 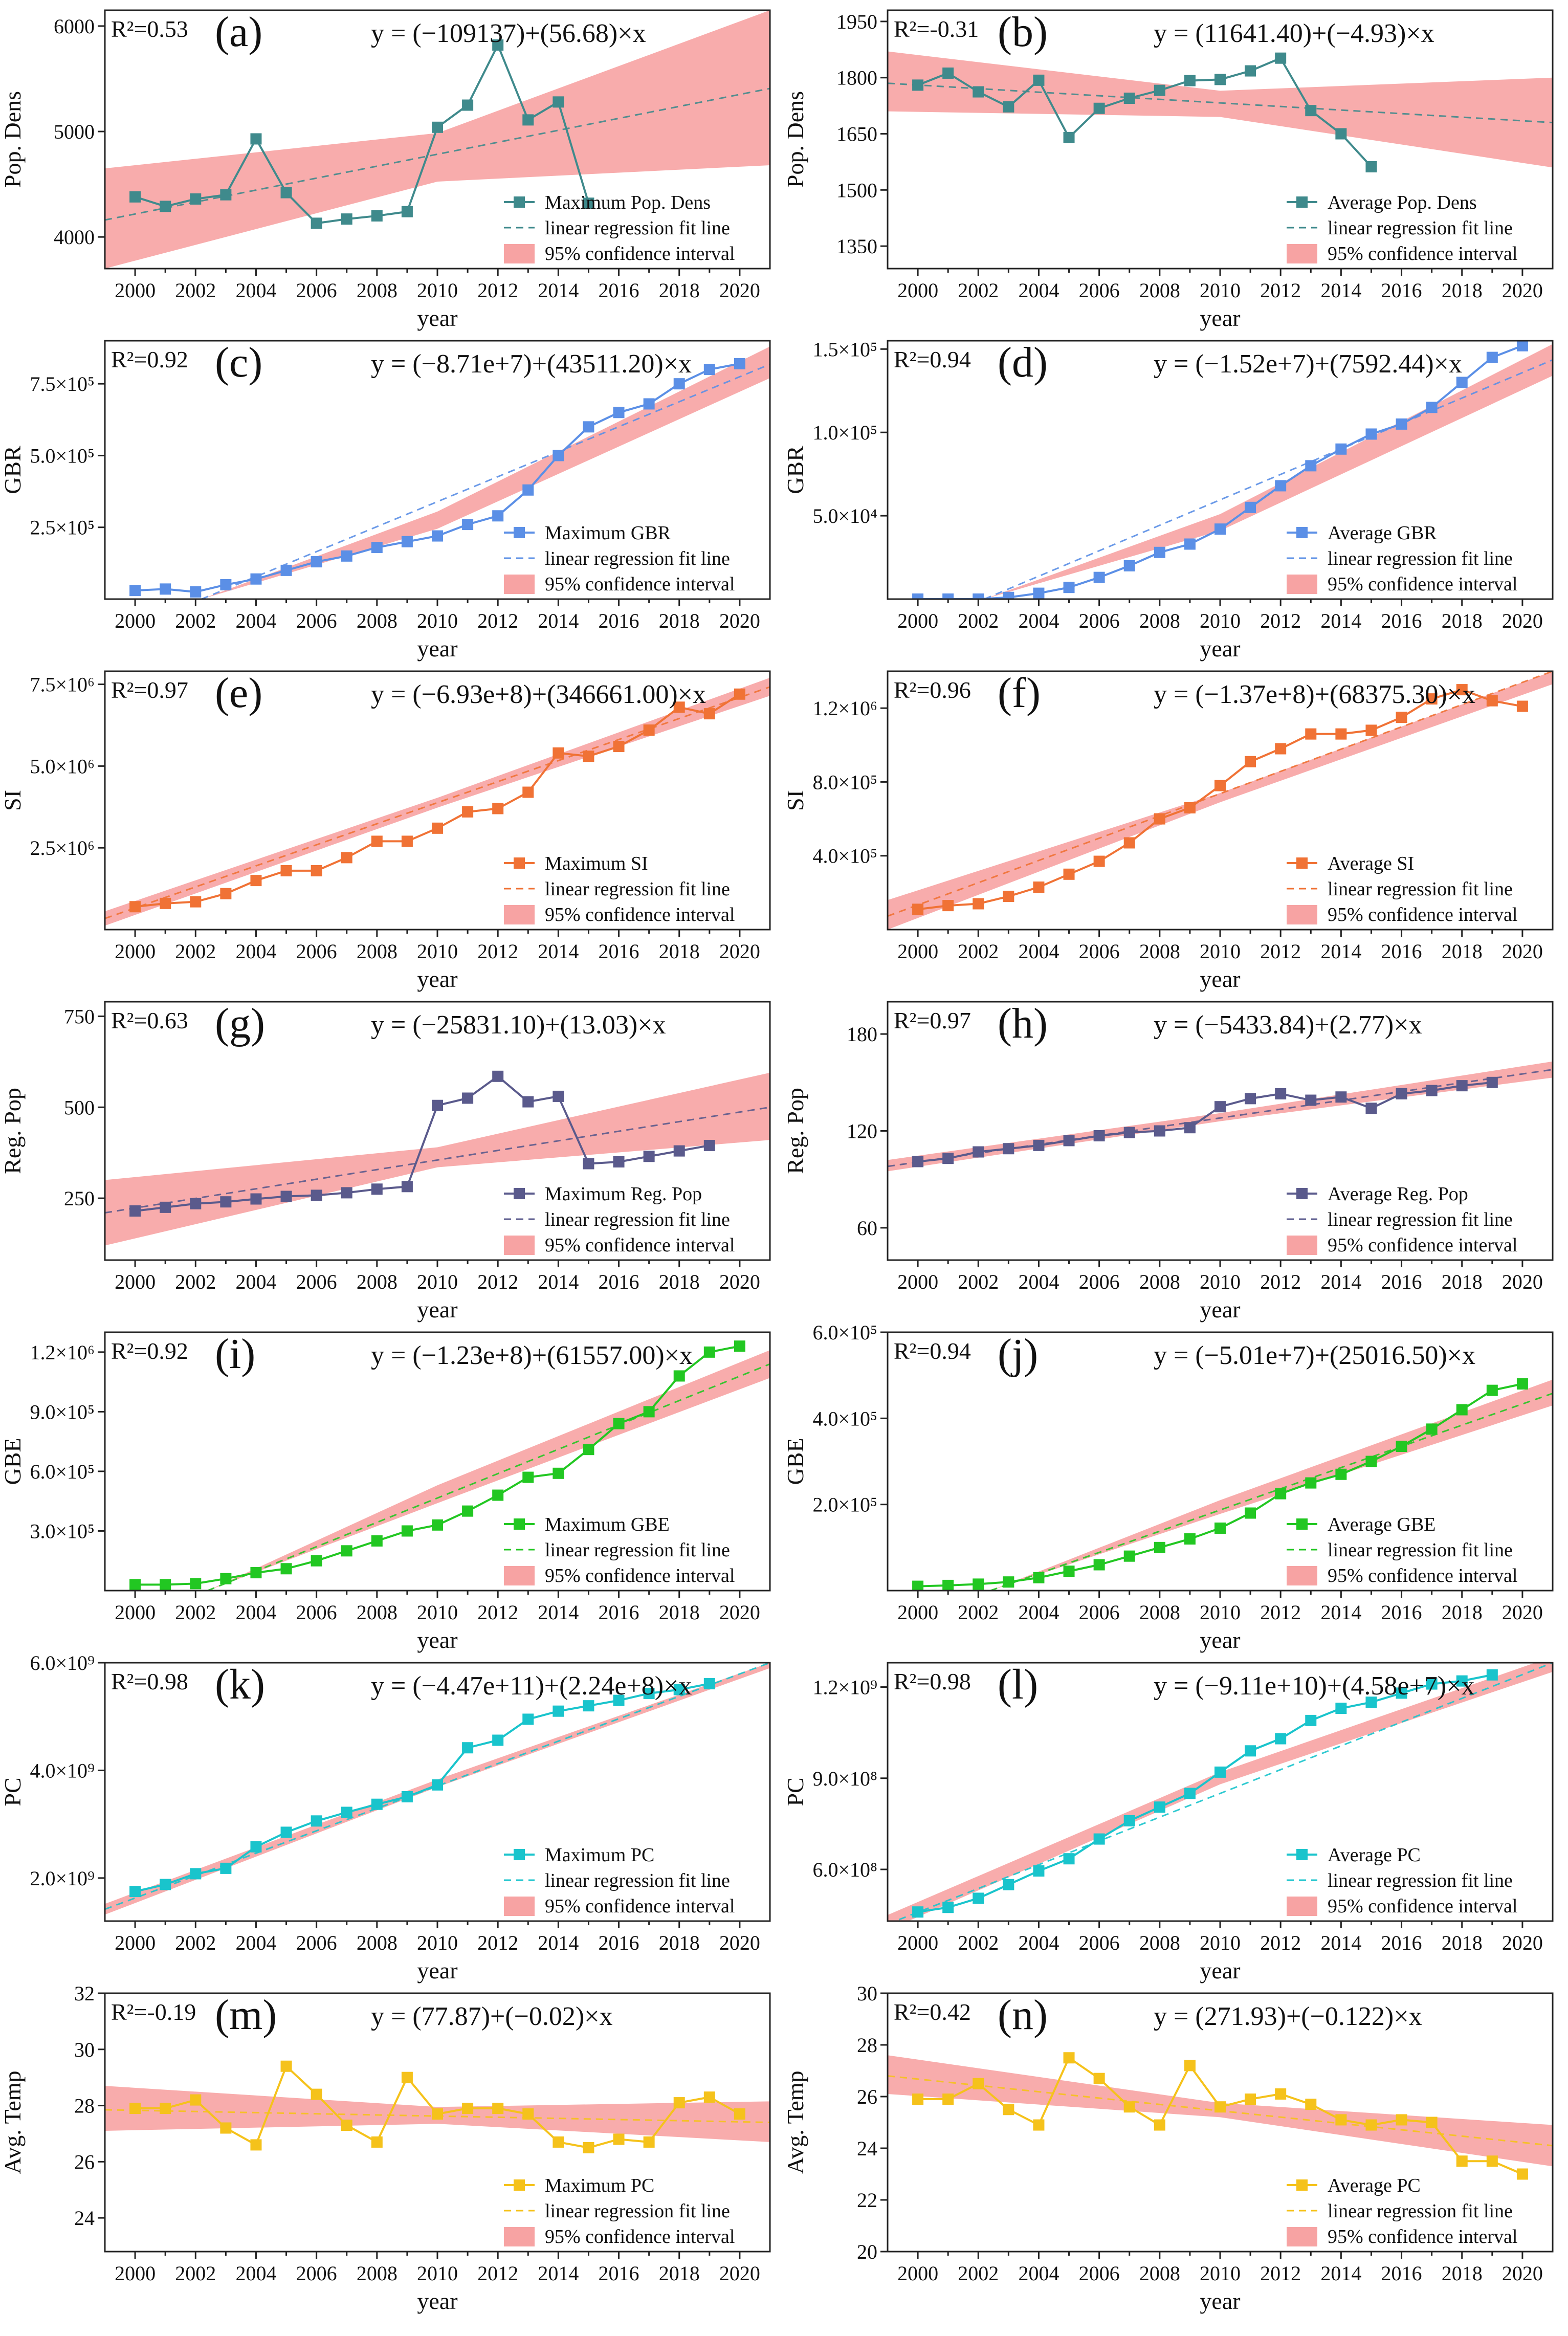 I want to click on panel-label: (i), so click(x=235, y=1354).